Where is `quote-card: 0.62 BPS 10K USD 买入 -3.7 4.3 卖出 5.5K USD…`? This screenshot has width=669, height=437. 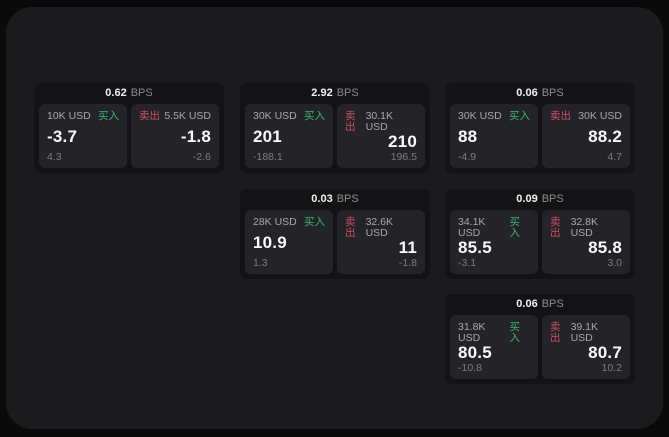
quote-card: 0.62 BPS 10K USD 买入 -3.7 4.3 卖出 5.5K USD… is located at coordinates (129, 128).